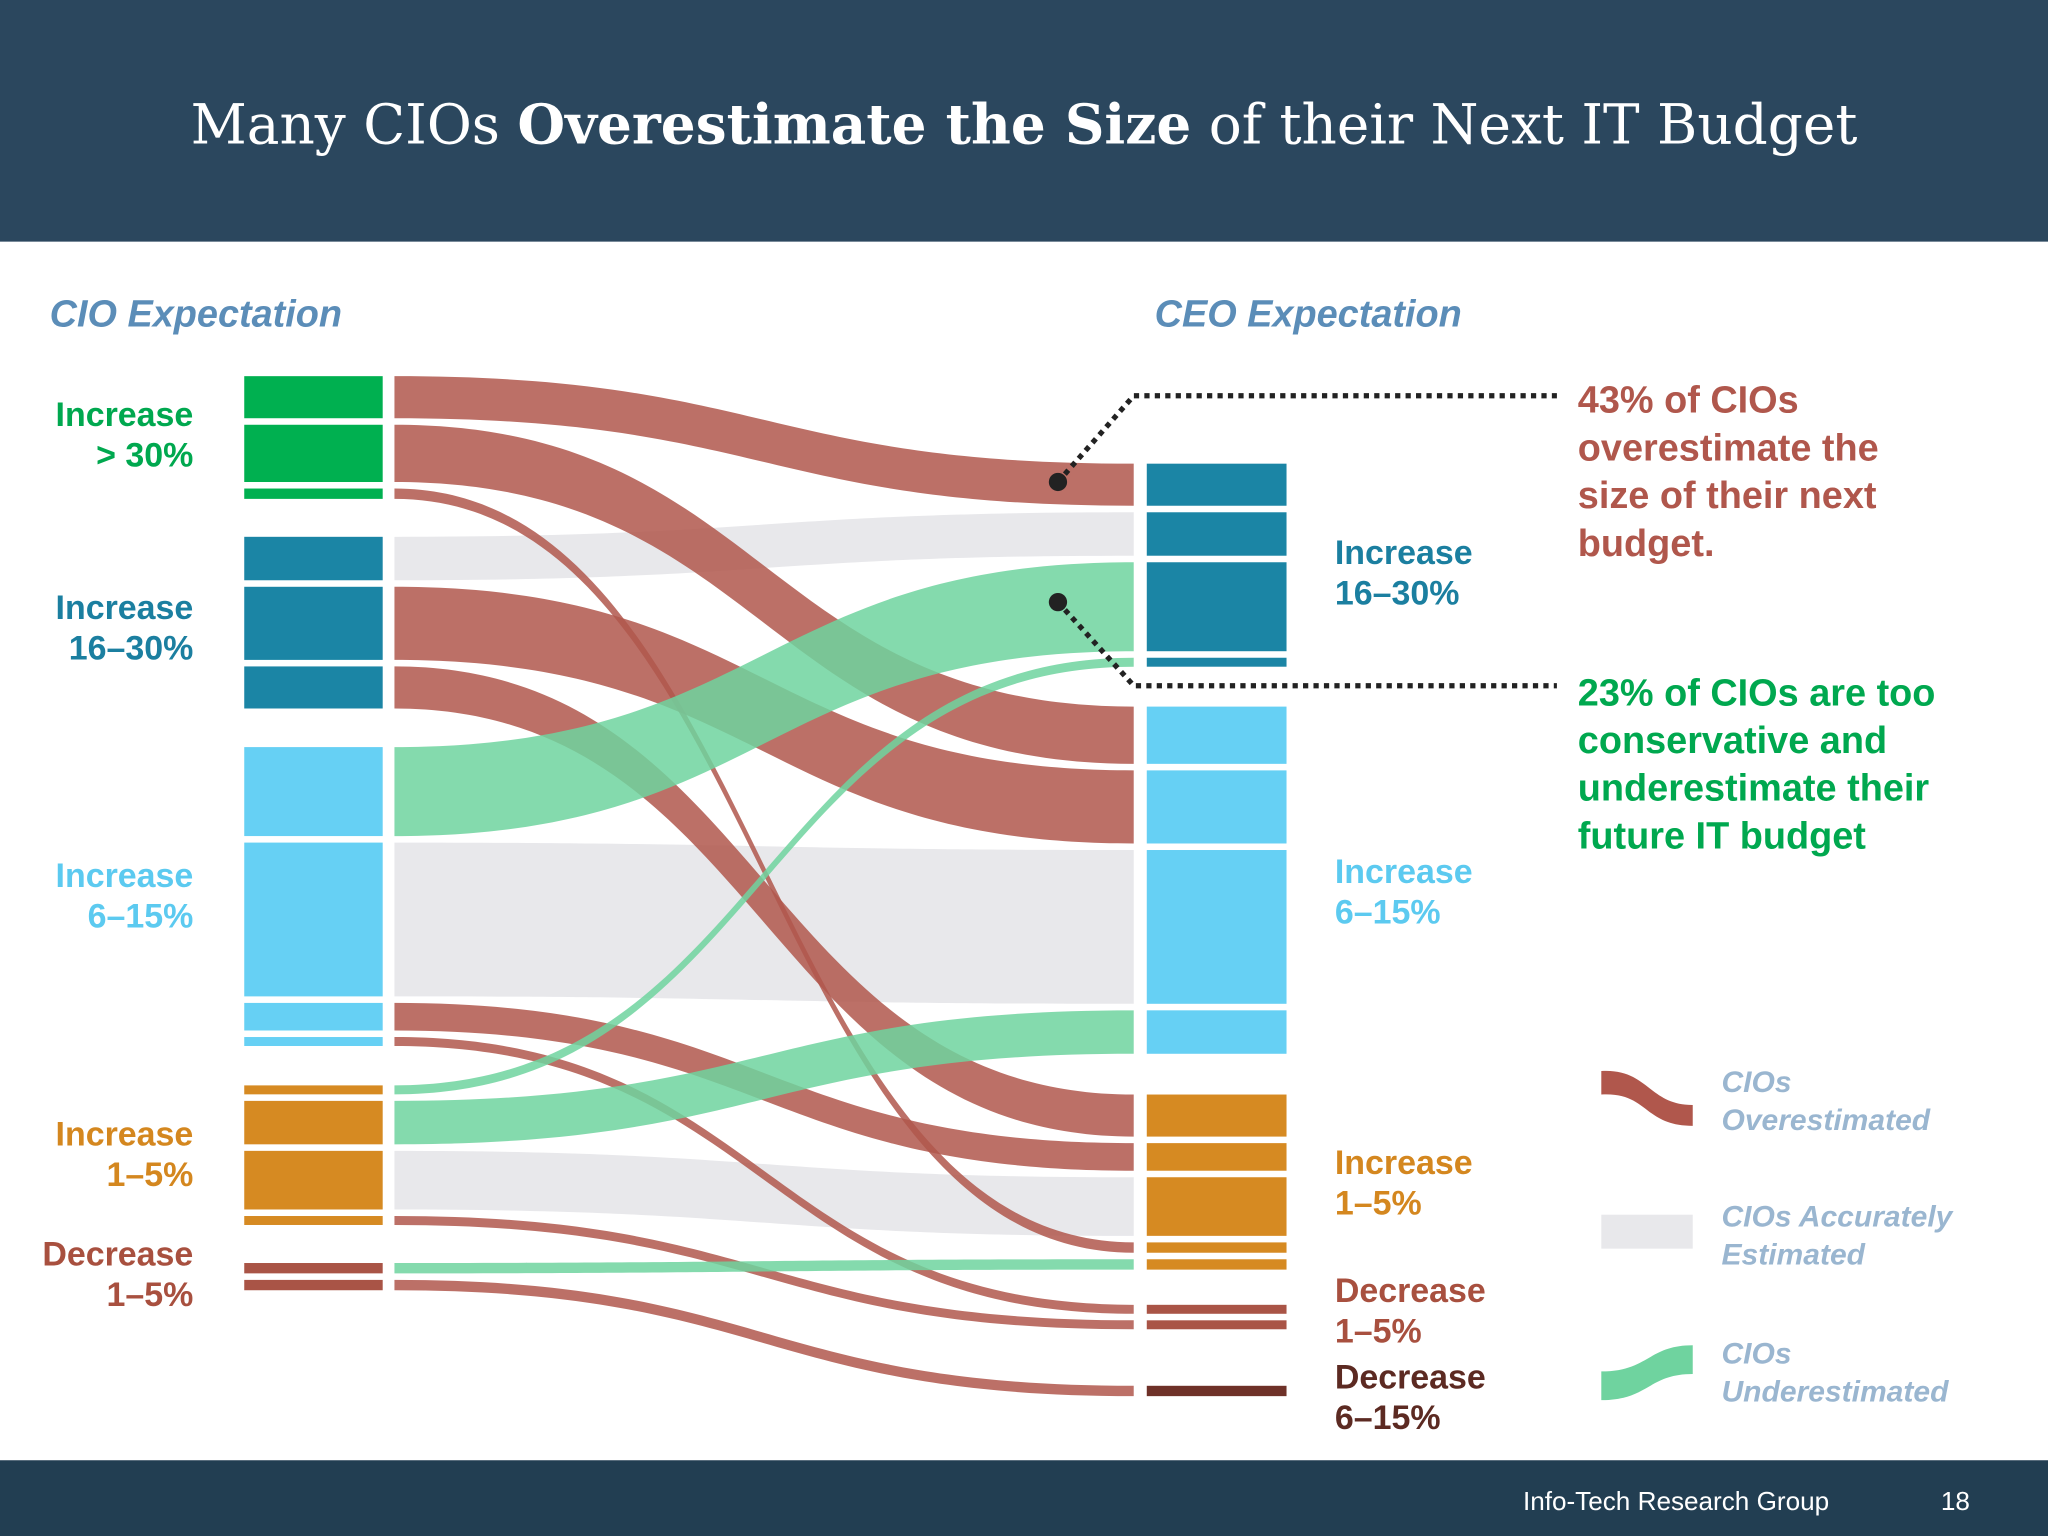  What do you see at coordinates (1404, 1163) in the screenshot?
I see `right-label-1_5-line1: Increase` at bounding box center [1404, 1163].